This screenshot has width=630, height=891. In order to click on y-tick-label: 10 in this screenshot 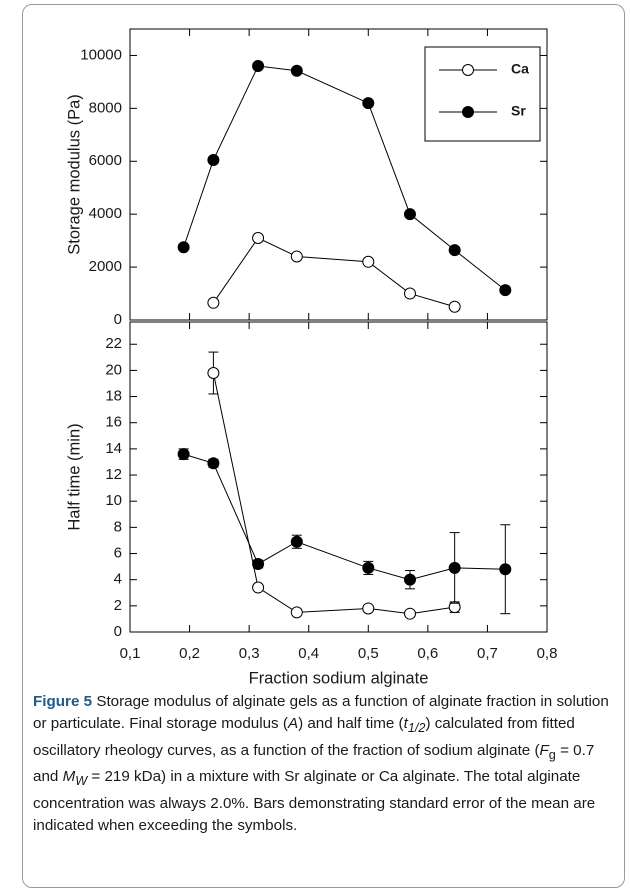, I will do `click(113, 500)`.